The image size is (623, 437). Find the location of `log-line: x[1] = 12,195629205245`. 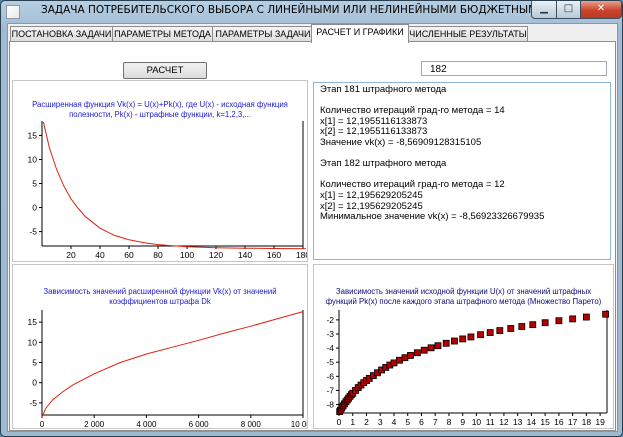

log-line: x[1] = 12,195629205245 is located at coordinates (371, 195).